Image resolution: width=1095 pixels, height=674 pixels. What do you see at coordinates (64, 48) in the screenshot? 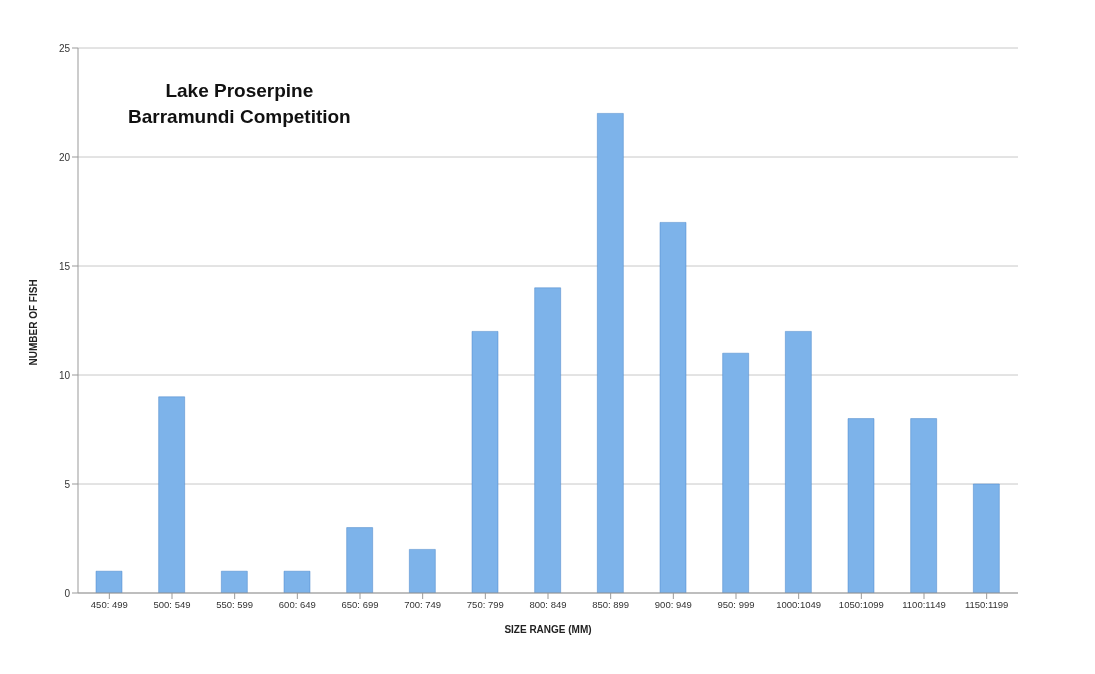
I see `y-tick-label: 25` at bounding box center [64, 48].